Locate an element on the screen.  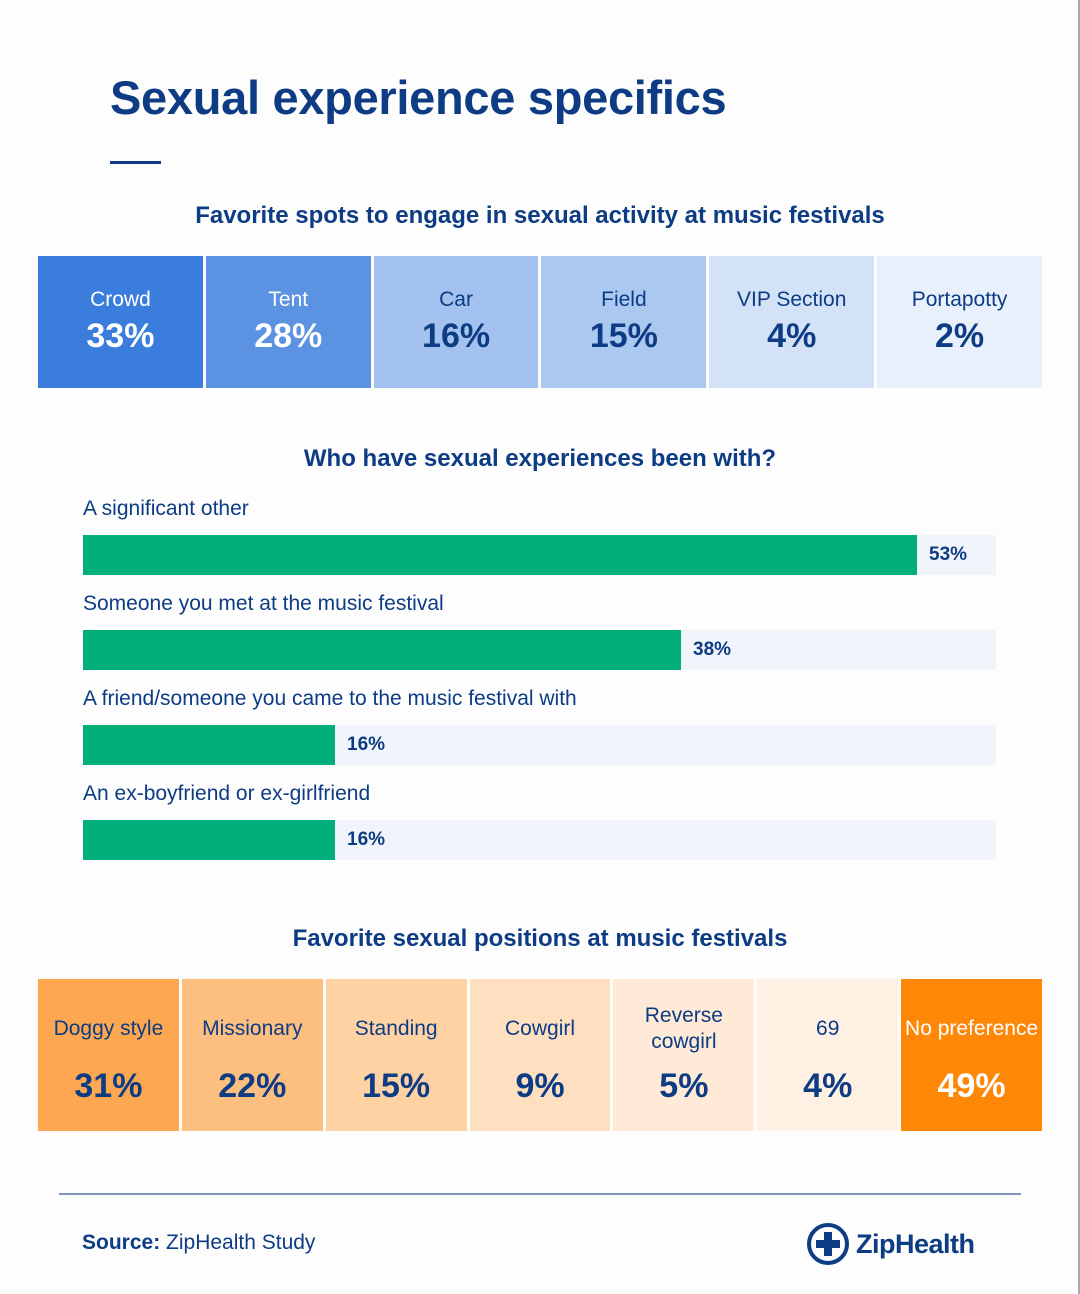
position-tile-value: 15% is located at coordinates (396, 1086).